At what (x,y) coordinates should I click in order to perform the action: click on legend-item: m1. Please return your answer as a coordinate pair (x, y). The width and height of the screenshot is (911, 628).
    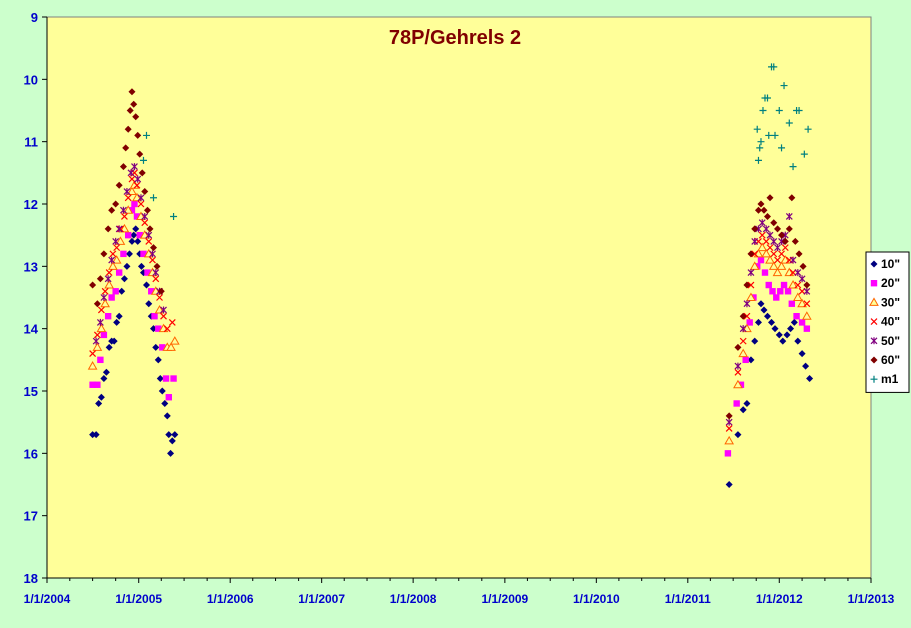
    Looking at the image, I should click on (884, 379).